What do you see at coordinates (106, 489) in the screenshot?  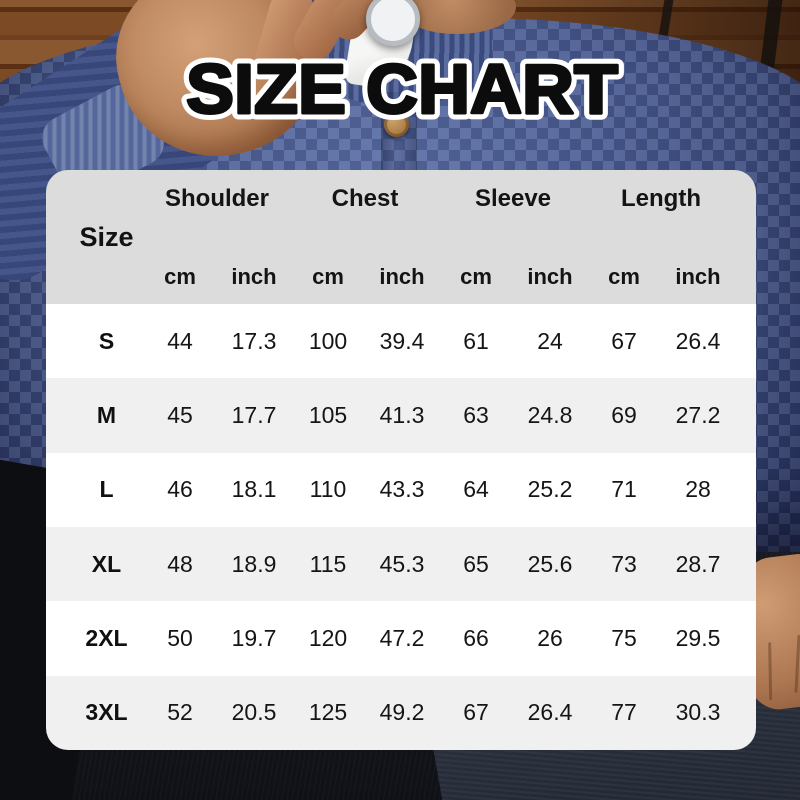 I see `size-row-label: L` at bounding box center [106, 489].